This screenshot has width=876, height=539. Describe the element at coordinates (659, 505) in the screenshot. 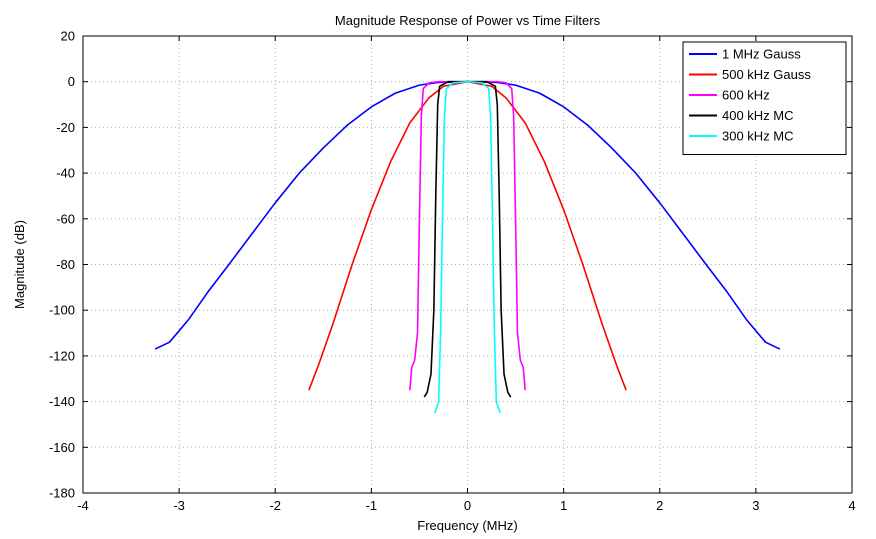

I see `x-tick-label: 2` at that location.